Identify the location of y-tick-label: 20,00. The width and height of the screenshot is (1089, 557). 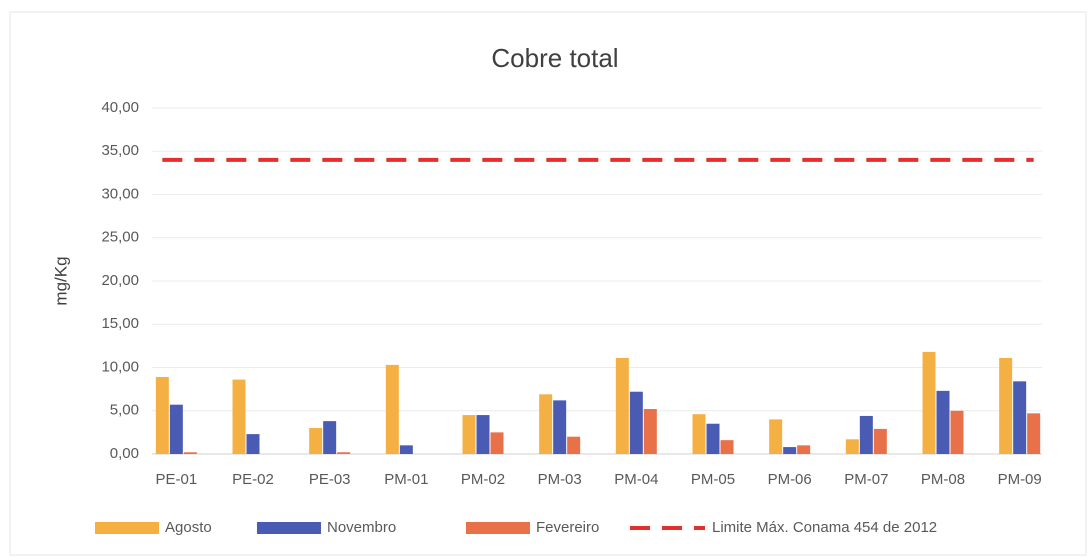
(120, 280).